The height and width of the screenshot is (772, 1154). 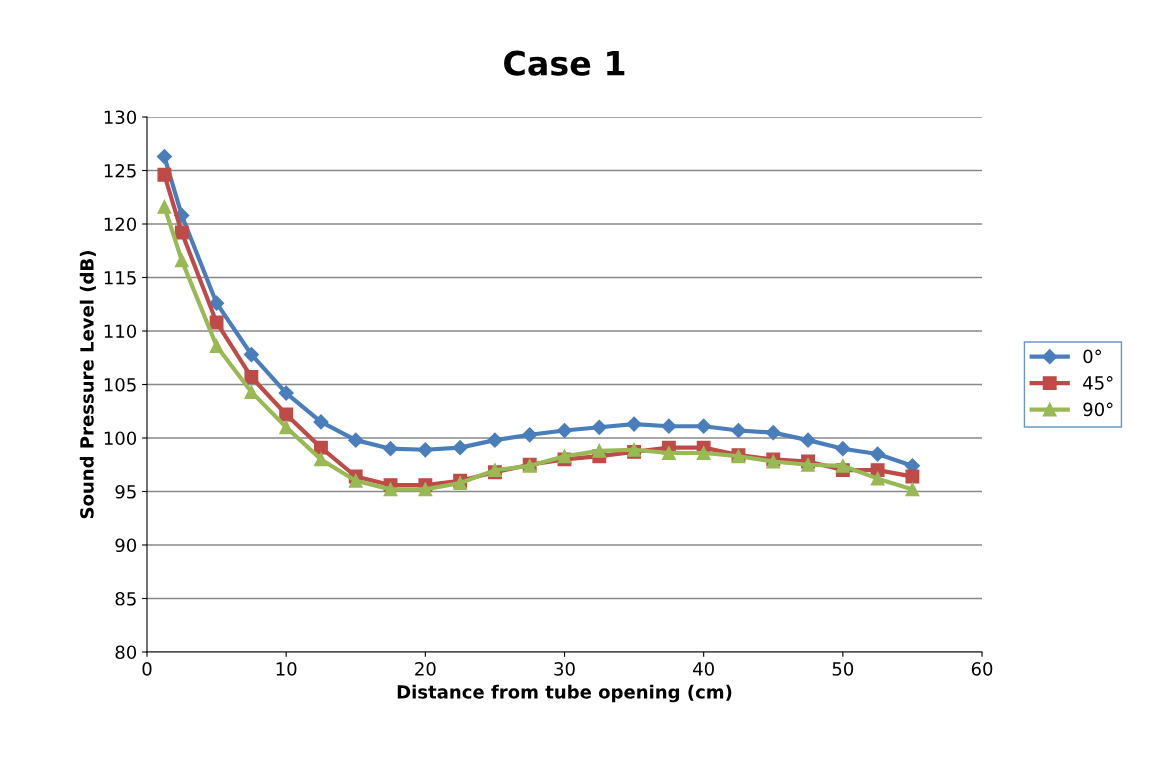 What do you see at coordinates (286, 669) in the screenshot?
I see `x-tick-label: 10` at bounding box center [286, 669].